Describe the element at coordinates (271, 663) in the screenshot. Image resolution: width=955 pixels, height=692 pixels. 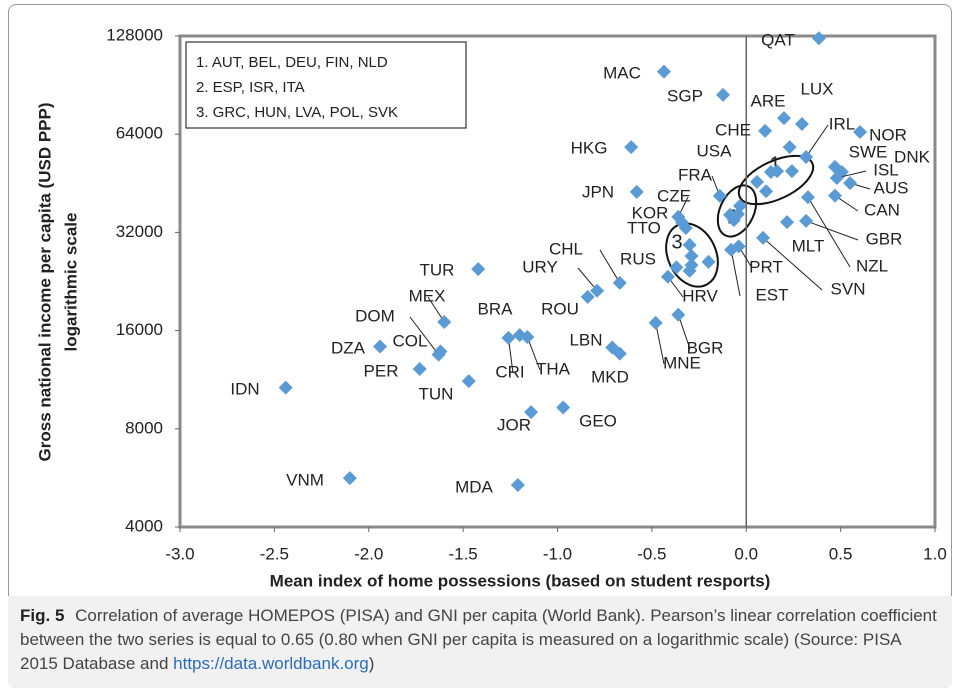
I see `caption-link: https://data.worldbank.org` at that location.